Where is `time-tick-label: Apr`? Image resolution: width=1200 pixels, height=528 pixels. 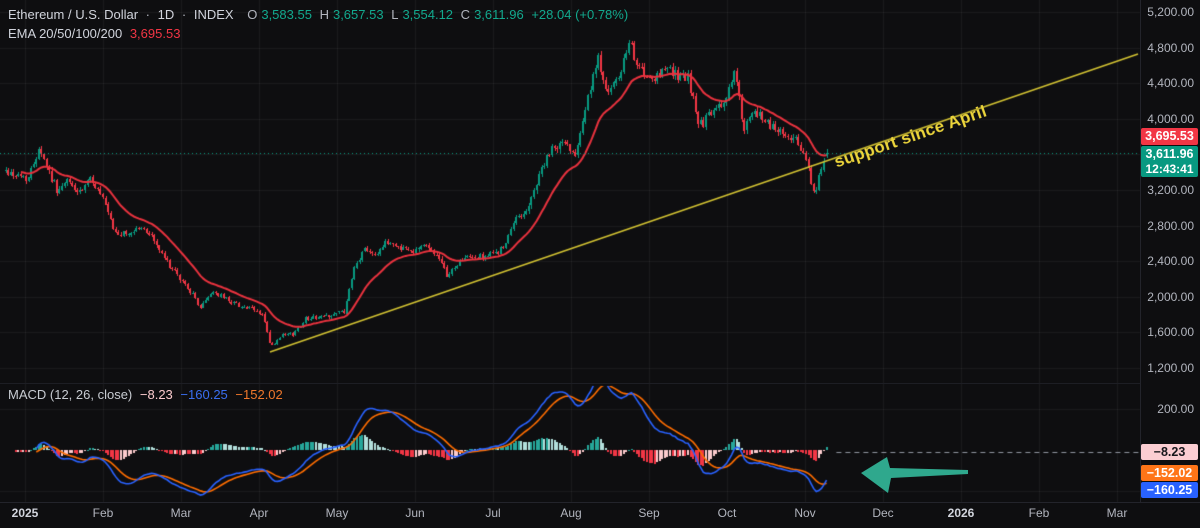
time-tick-label: Apr is located at coordinates (259, 513).